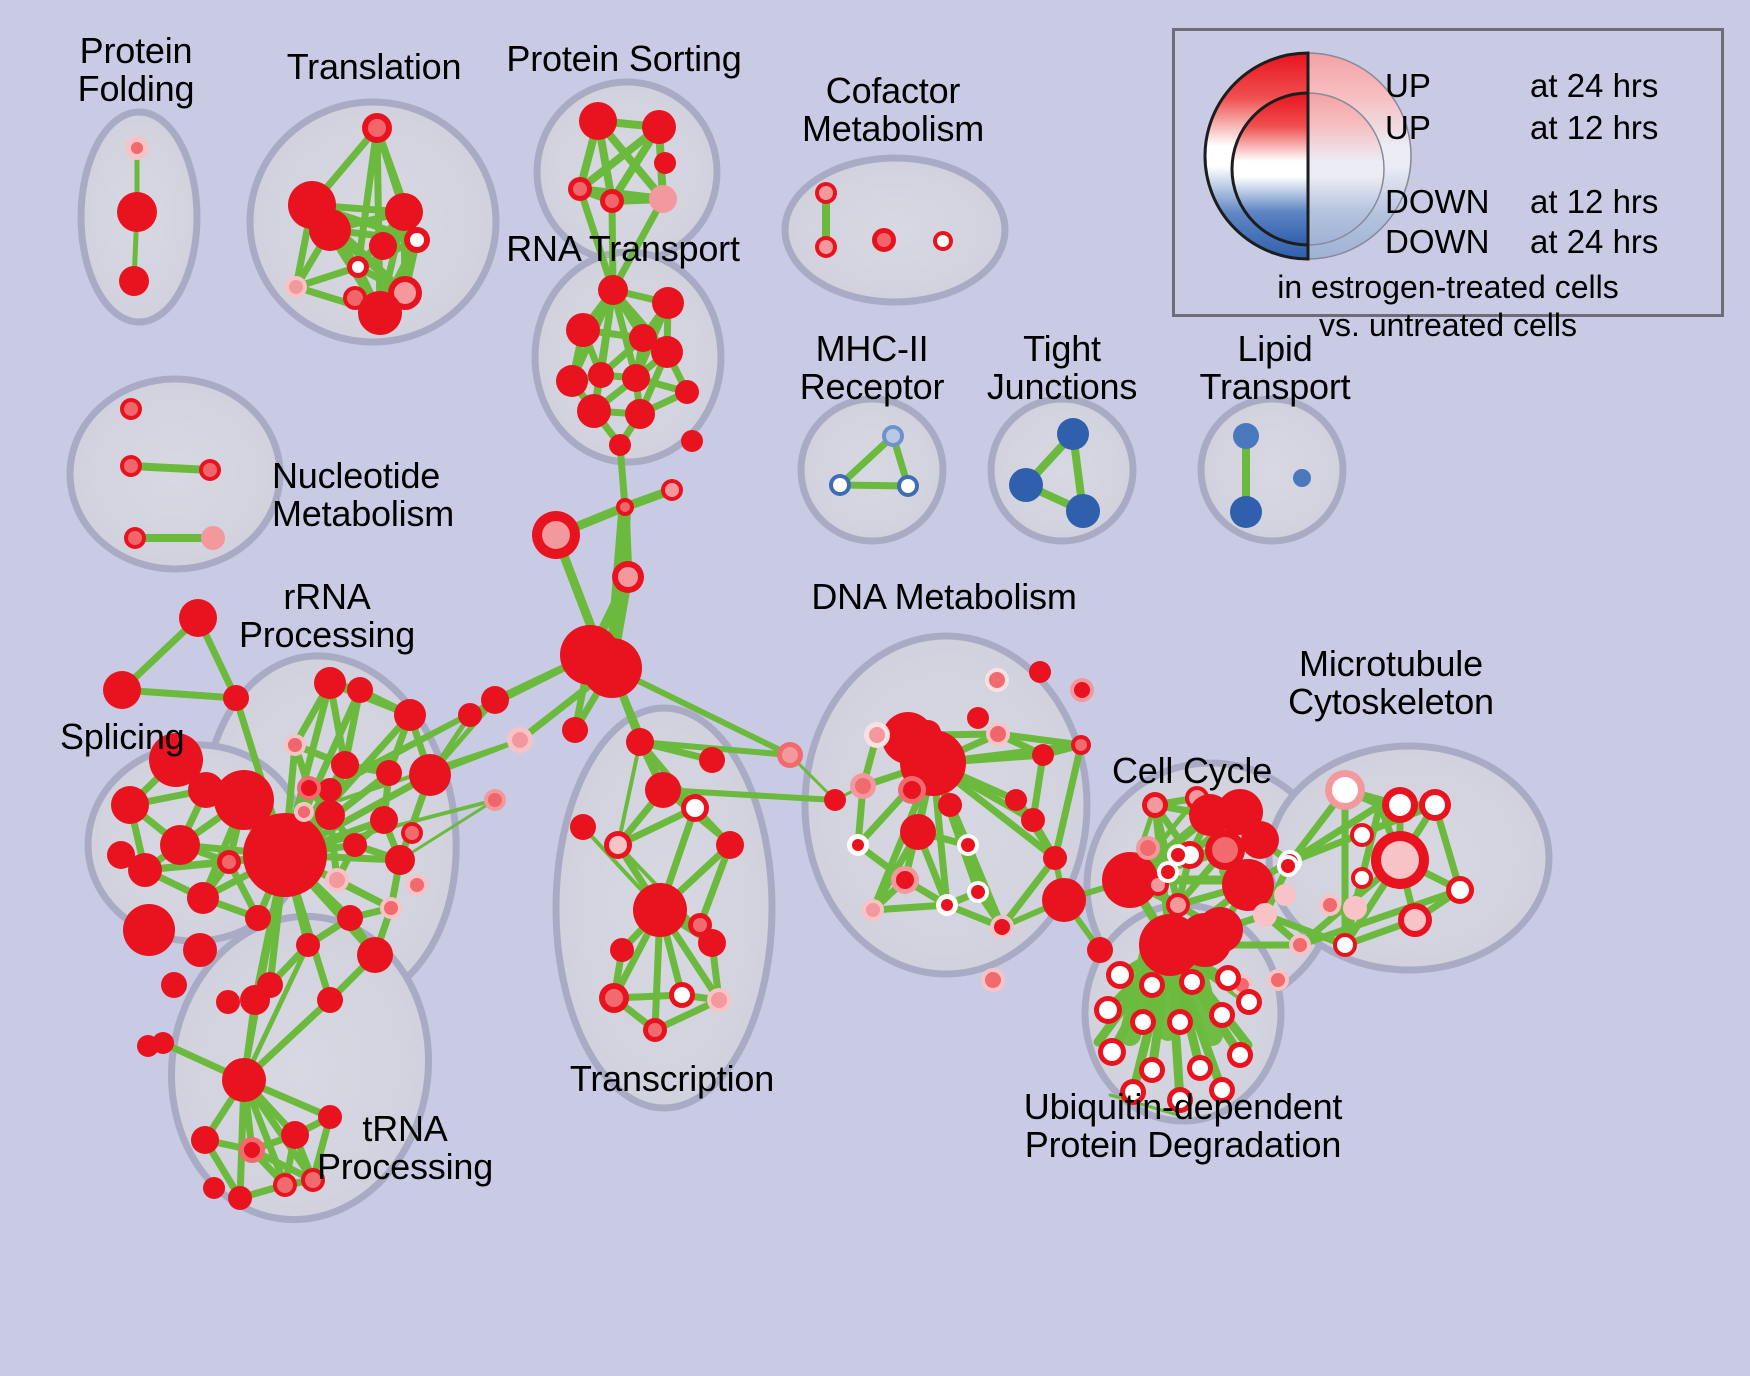 The image size is (1750, 1376). Describe the element at coordinates (1437, 201) in the screenshot. I see `legend-row-2-state: DOWN` at that location.